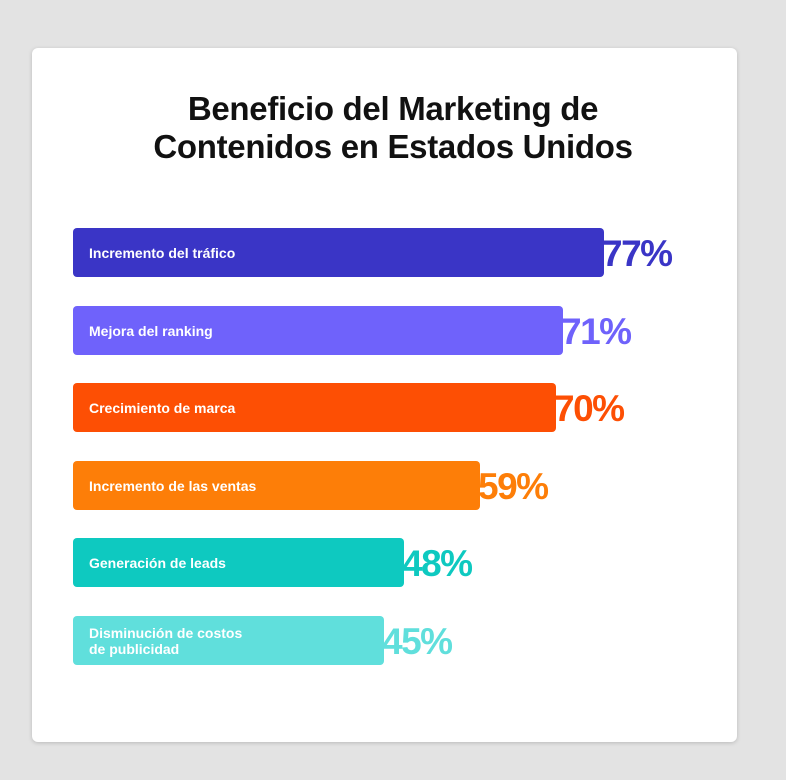 The height and width of the screenshot is (780, 786). What do you see at coordinates (173, 485) in the screenshot?
I see `bar-label-4: Incremento de las ventas` at bounding box center [173, 485].